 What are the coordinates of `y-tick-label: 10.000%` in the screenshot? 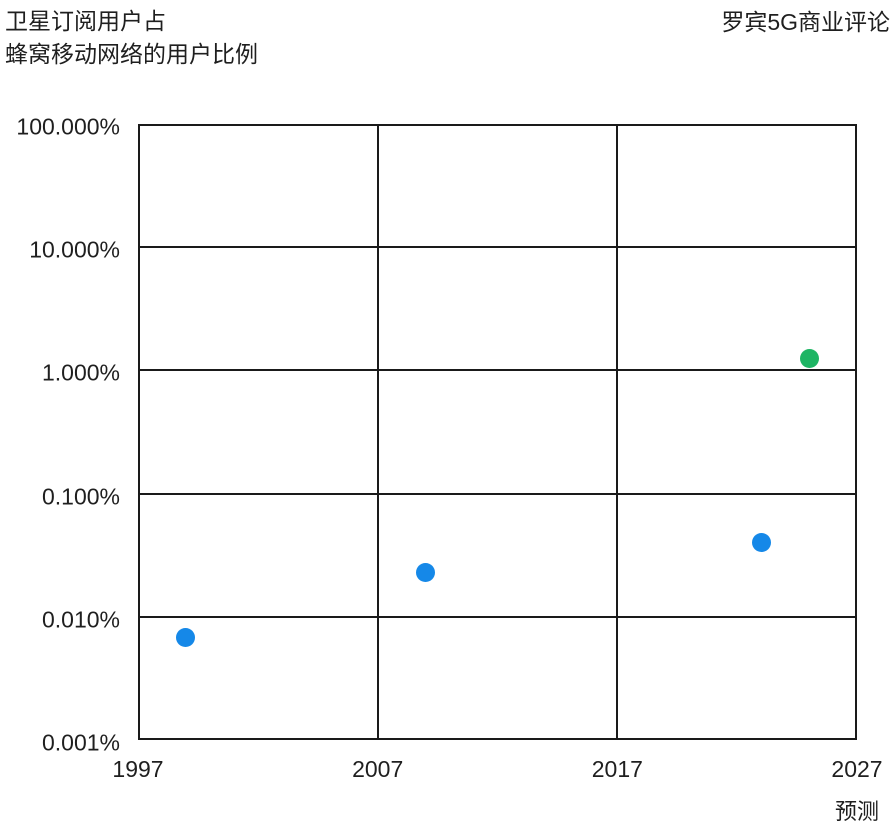 It's located at (74, 249).